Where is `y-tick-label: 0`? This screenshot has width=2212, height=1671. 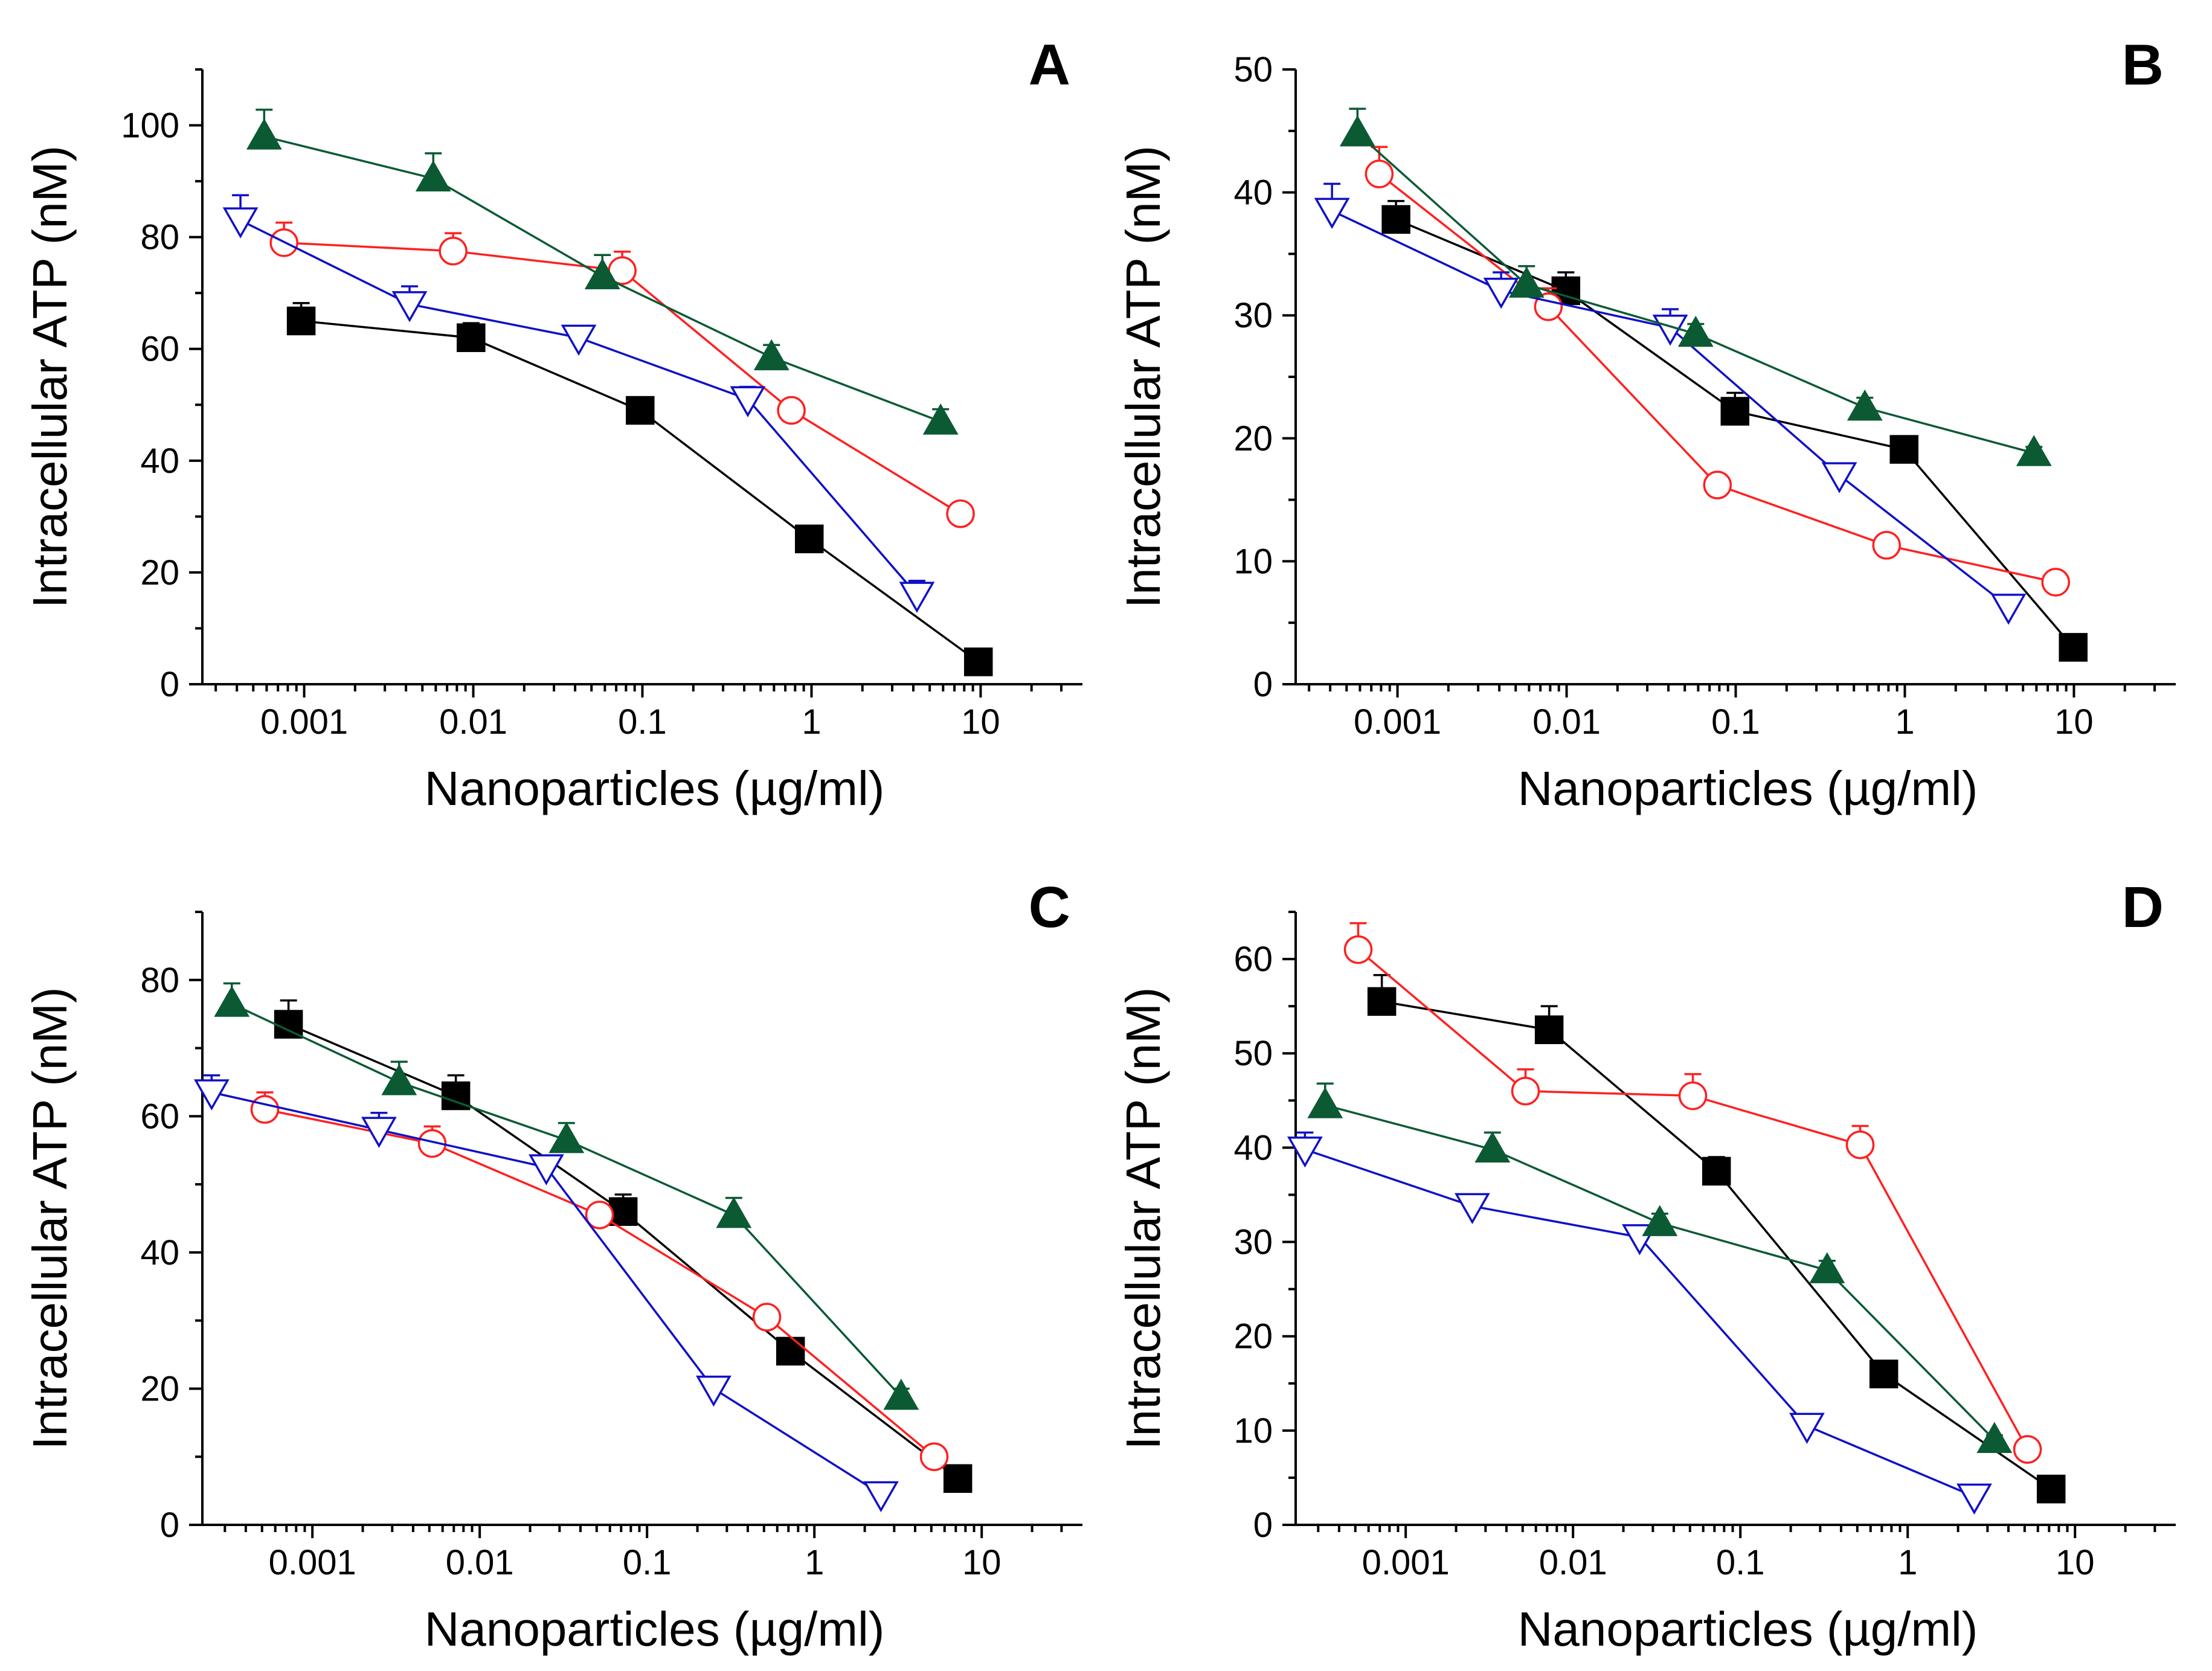 y-tick-label: 0 is located at coordinates (1263, 1525).